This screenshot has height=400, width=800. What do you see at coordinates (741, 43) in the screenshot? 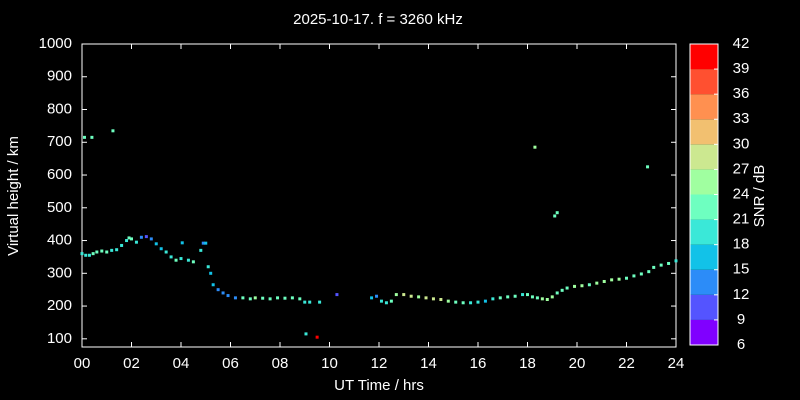
I see `colorbar-tick-label: 42` at bounding box center [741, 43].